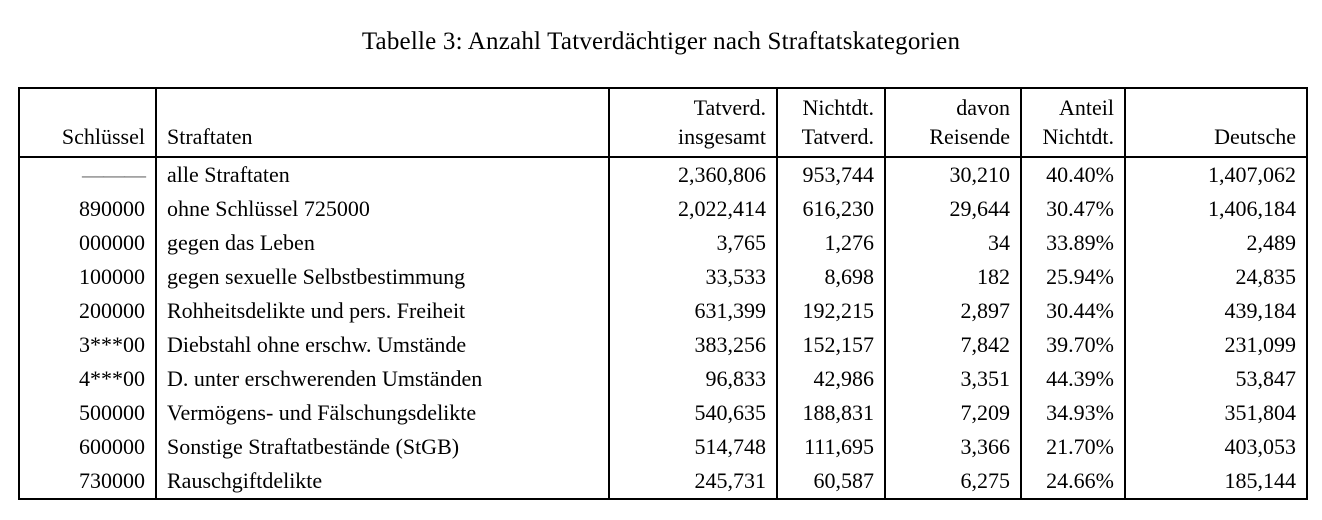 Image resolution: width=1322 pixels, height=520 pixels. Describe the element at coordinates (1216, 243) in the screenshot. I see `cell-deutsche: 2,489` at that location.